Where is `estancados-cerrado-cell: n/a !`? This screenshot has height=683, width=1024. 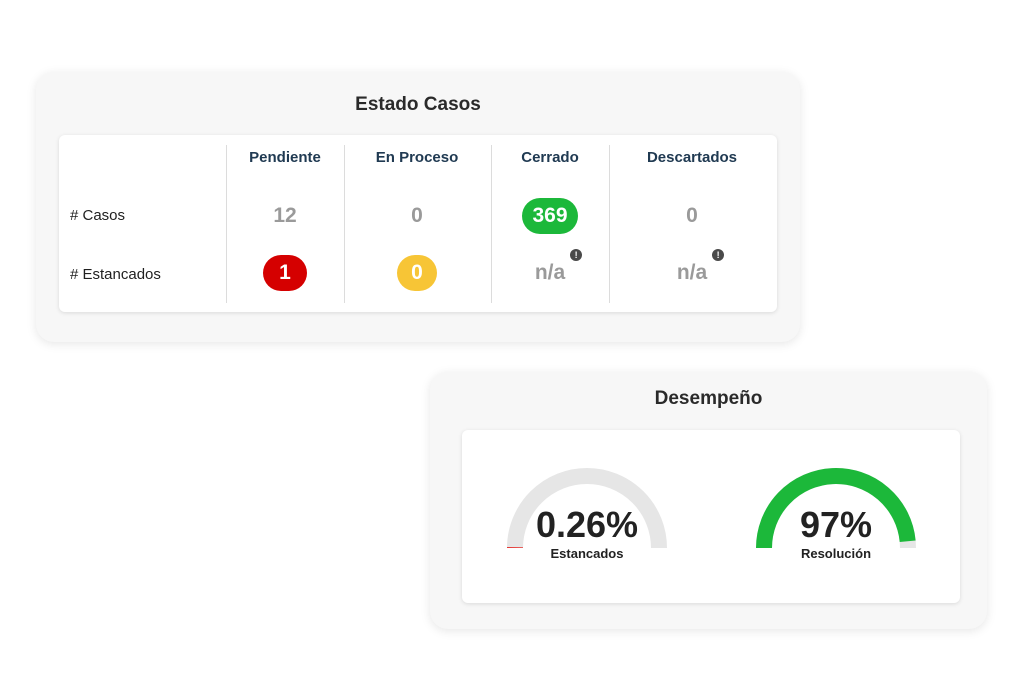 estancados-cerrado-cell: n/a ! is located at coordinates (550, 267).